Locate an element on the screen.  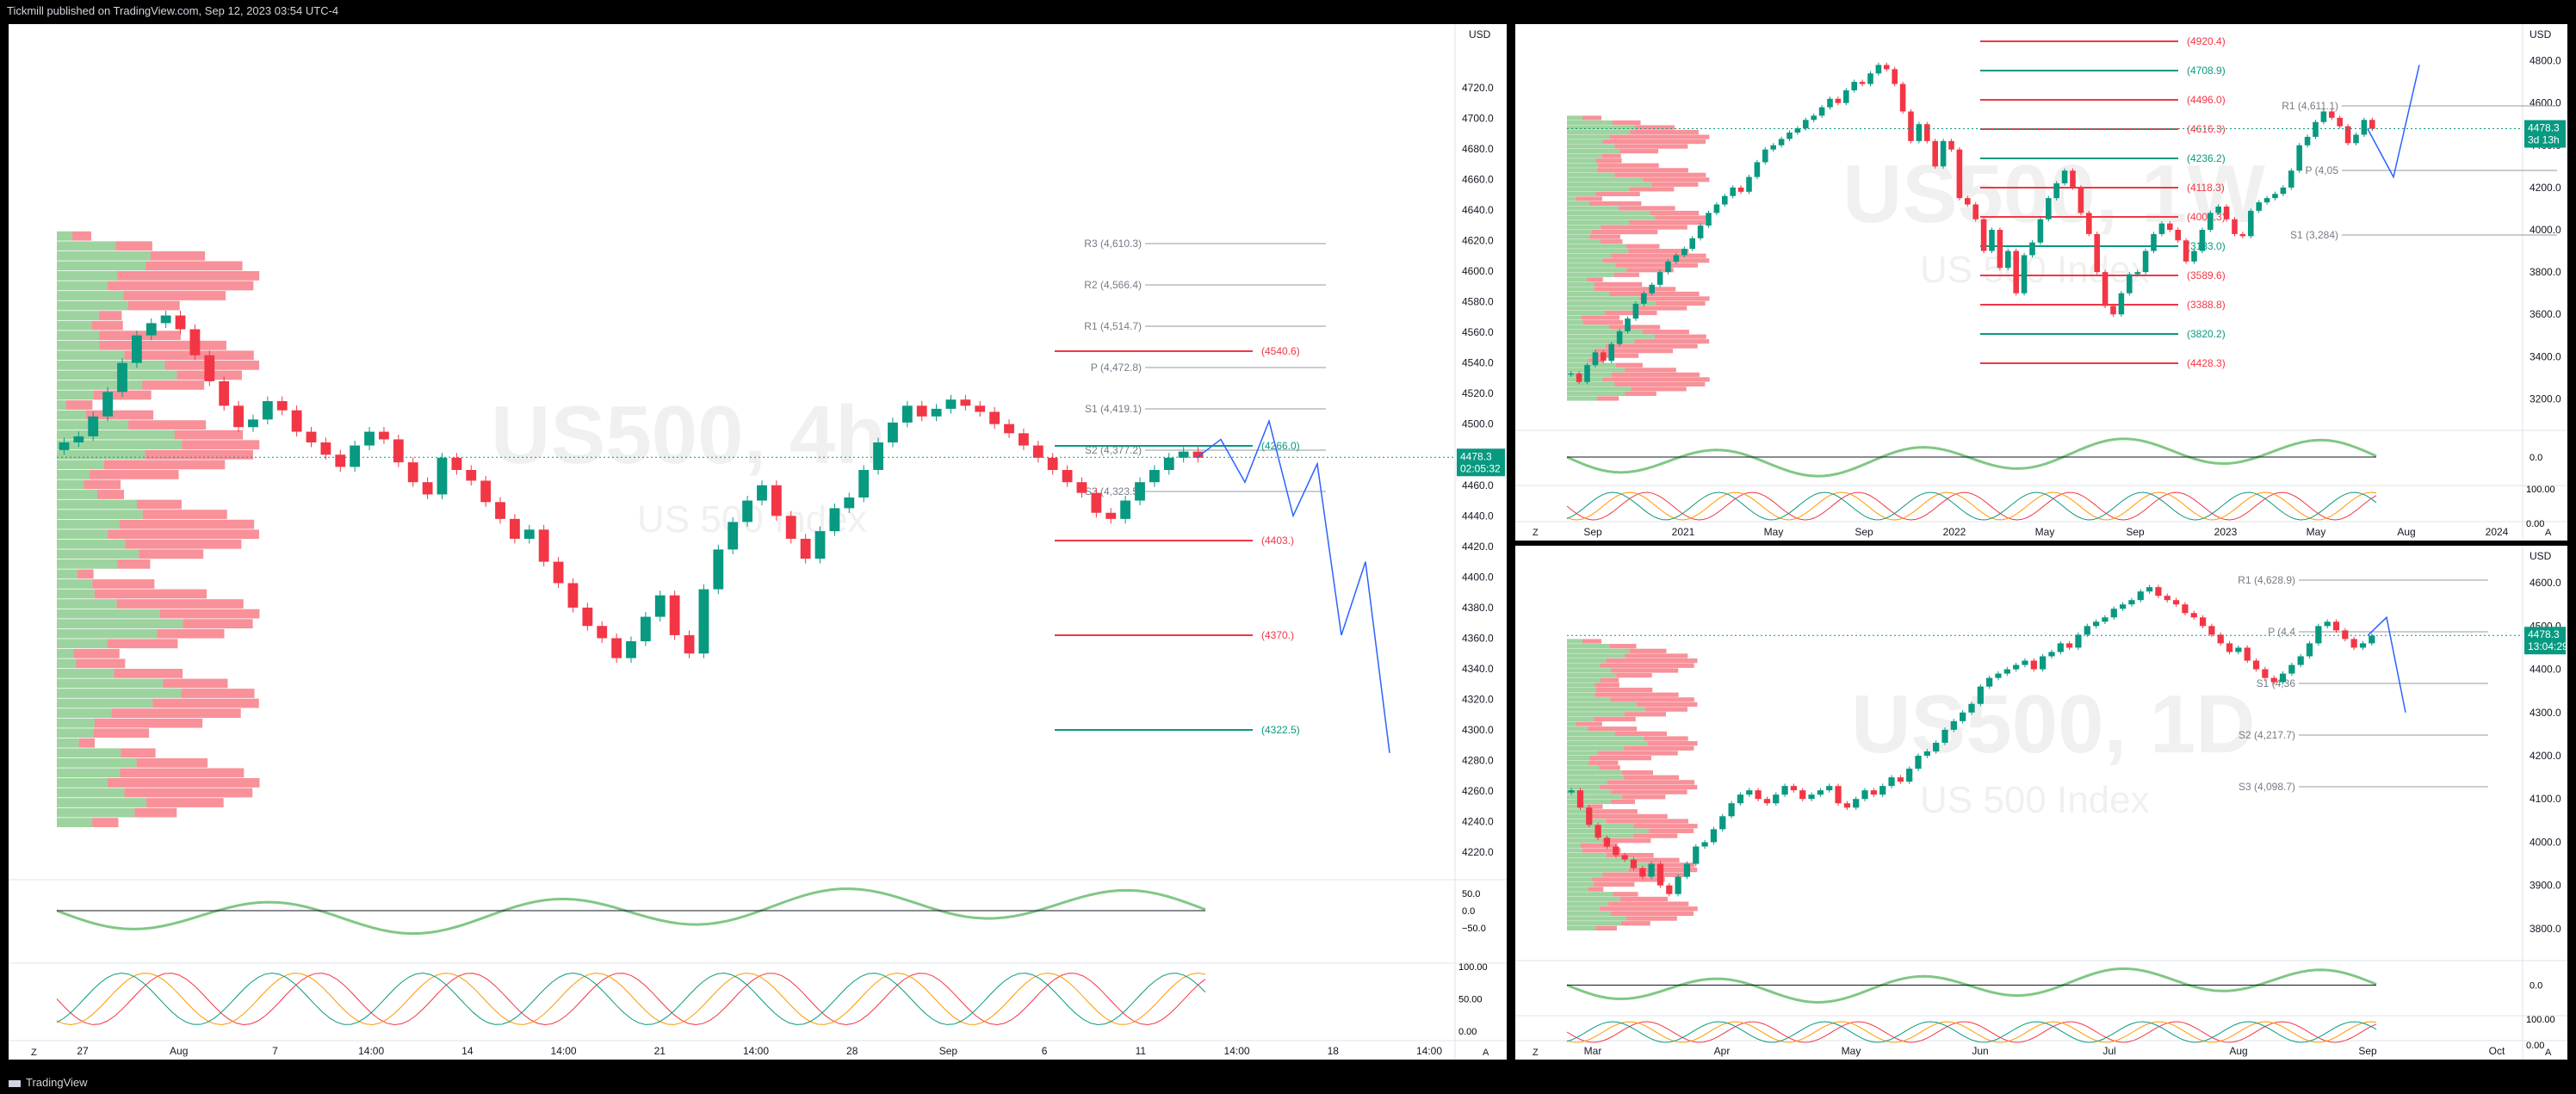
level-label: (4496.0) is located at coordinates (2207, 100).